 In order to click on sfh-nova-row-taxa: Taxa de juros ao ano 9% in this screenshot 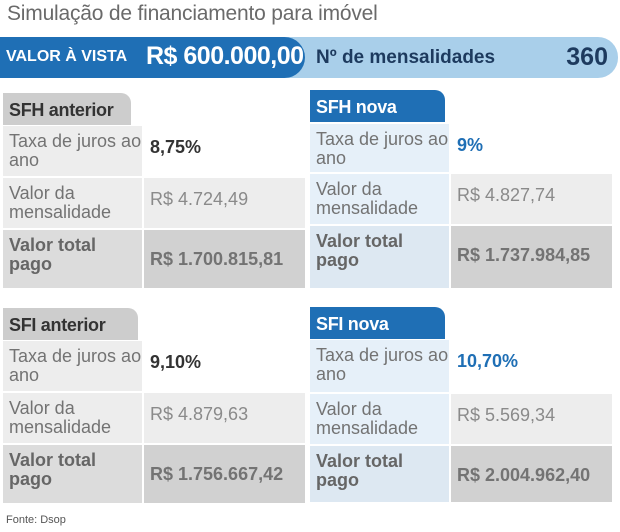, I will do `click(461, 148)`.